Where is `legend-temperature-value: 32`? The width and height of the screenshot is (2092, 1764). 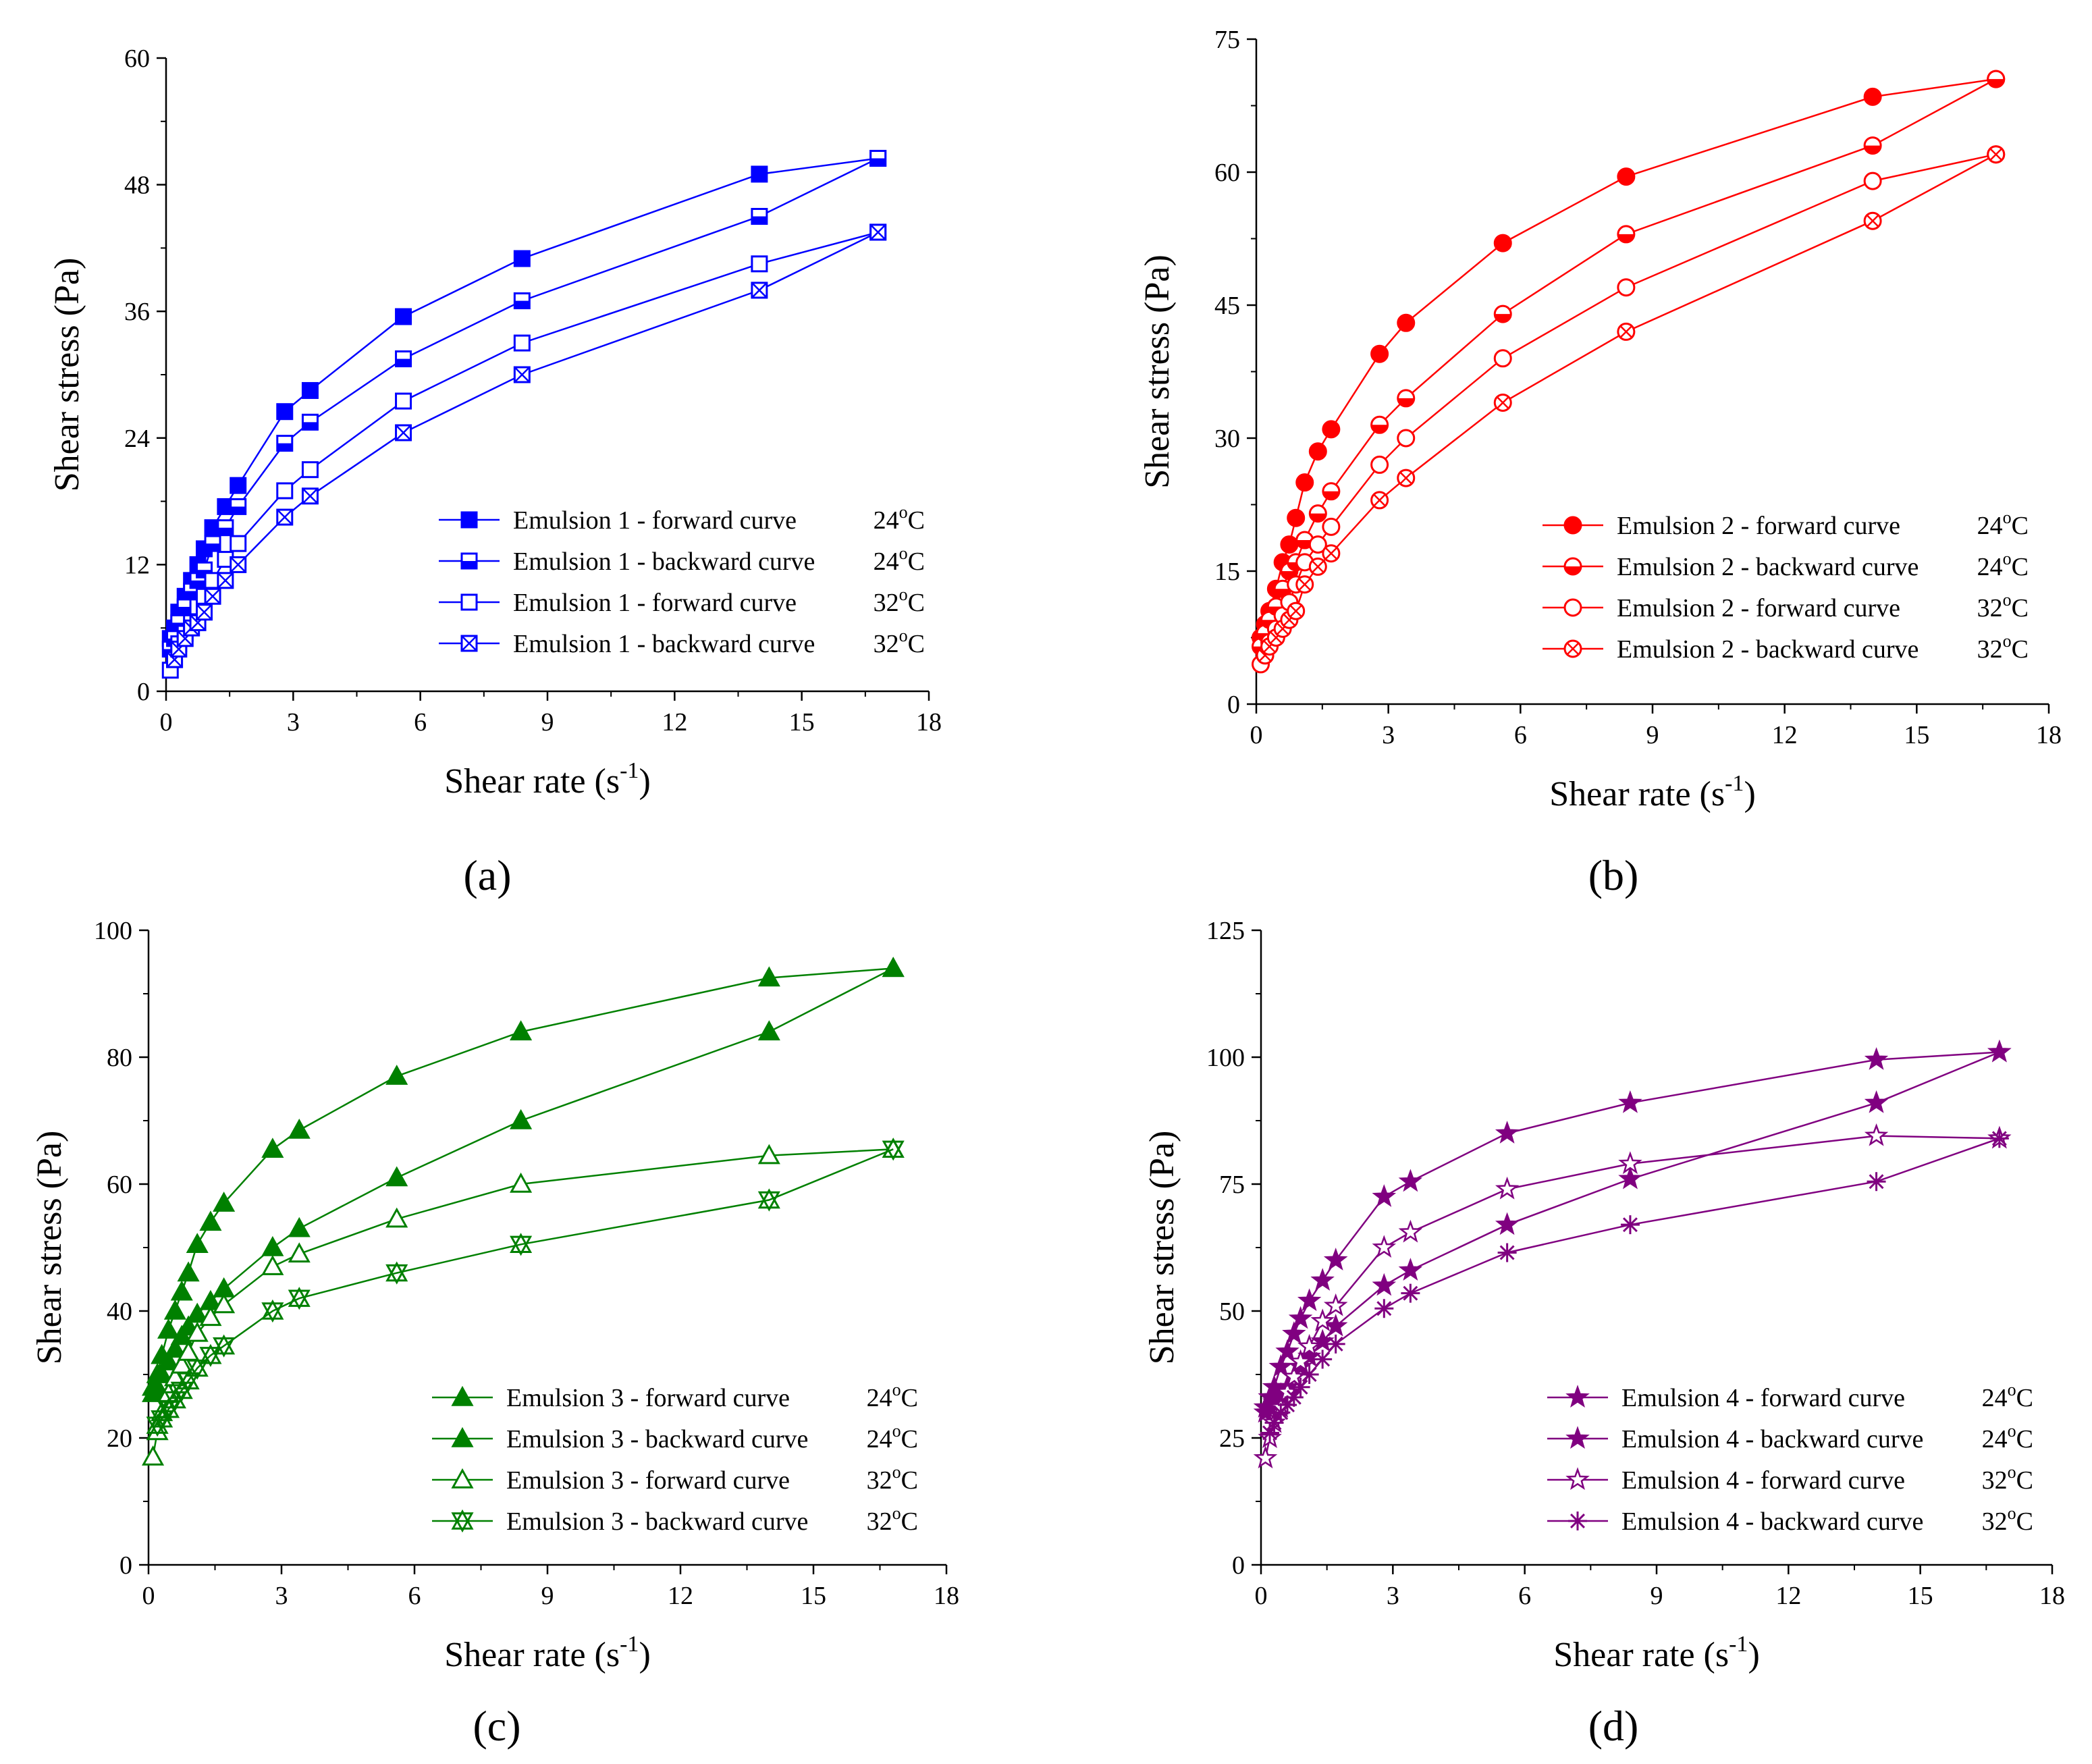
legend-temperature-value: 32 is located at coordinates (1990, 608).